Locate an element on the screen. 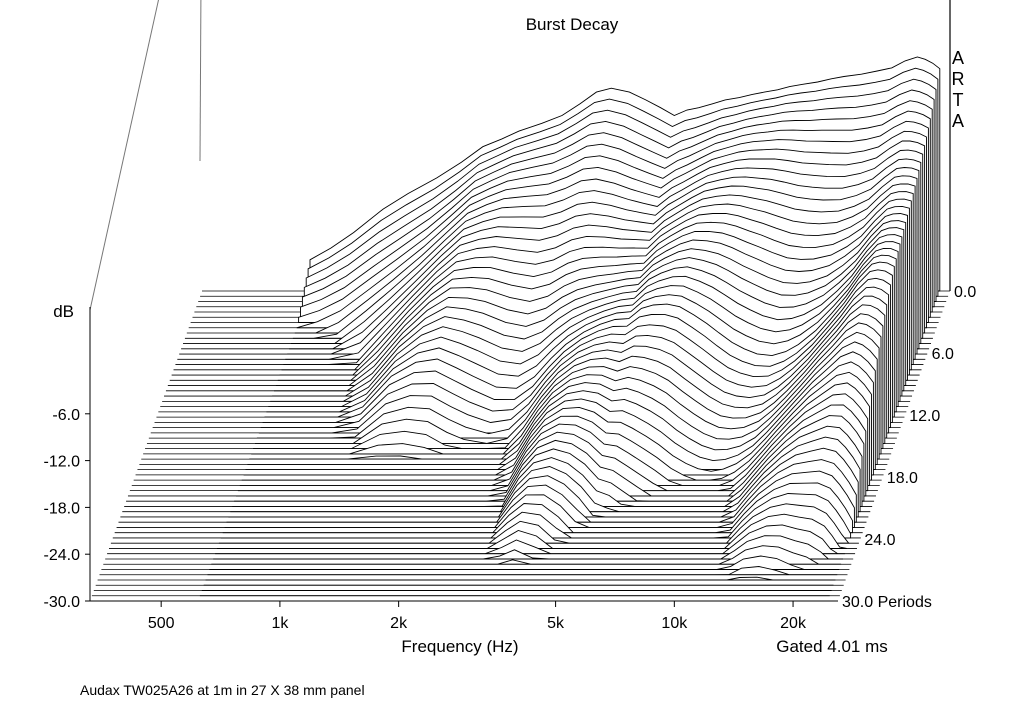  x-tick-label: 5k is located at coordinates (556, 623).